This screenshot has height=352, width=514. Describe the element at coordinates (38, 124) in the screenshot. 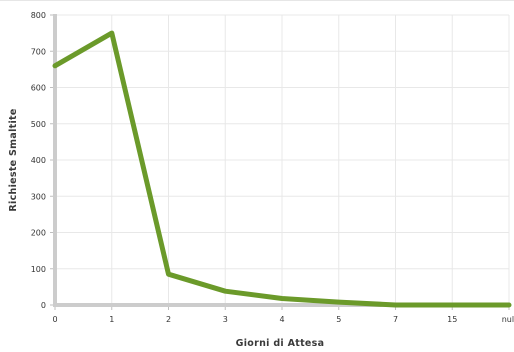

I see `y-tick-label: 500` at that location.